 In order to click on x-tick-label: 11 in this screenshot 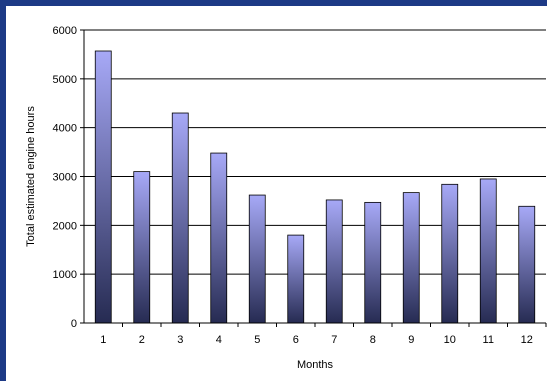, I will do `click(488, 340)`.